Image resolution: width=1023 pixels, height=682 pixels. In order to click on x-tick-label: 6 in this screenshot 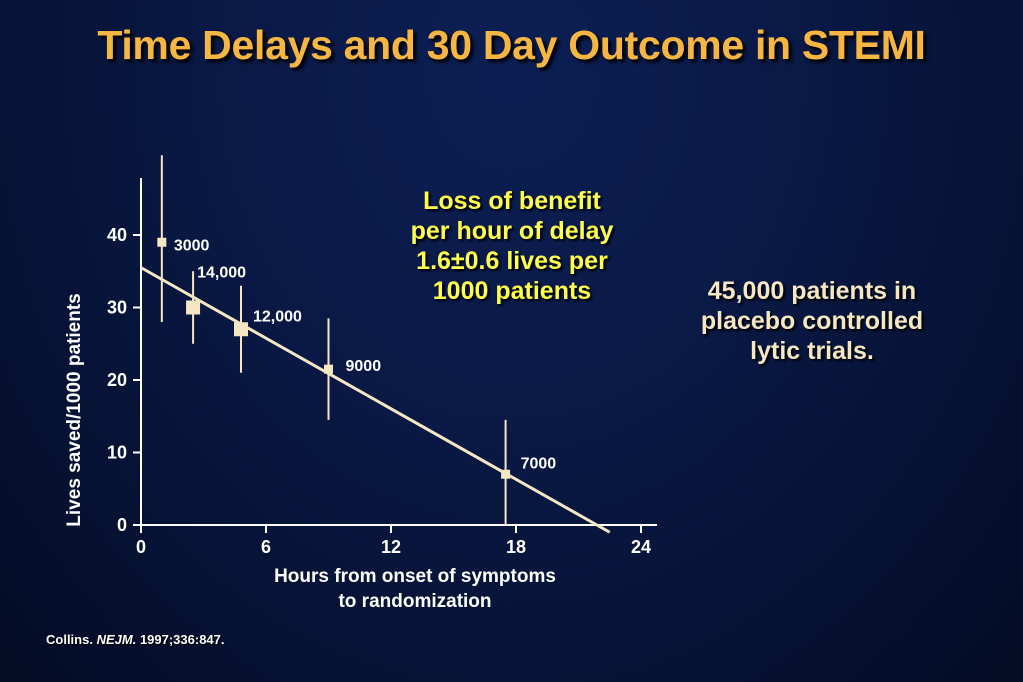, I will do `click(266, 547)`.